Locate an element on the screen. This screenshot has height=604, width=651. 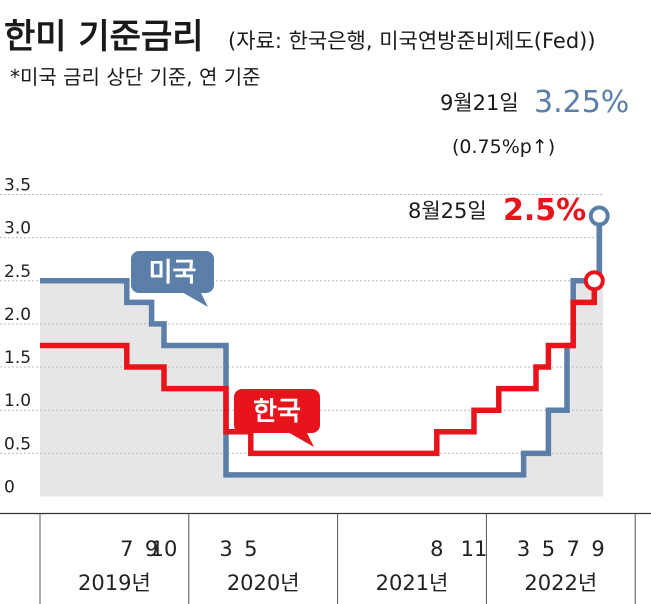
kr-series-tag is located at coordinates (277, 411).